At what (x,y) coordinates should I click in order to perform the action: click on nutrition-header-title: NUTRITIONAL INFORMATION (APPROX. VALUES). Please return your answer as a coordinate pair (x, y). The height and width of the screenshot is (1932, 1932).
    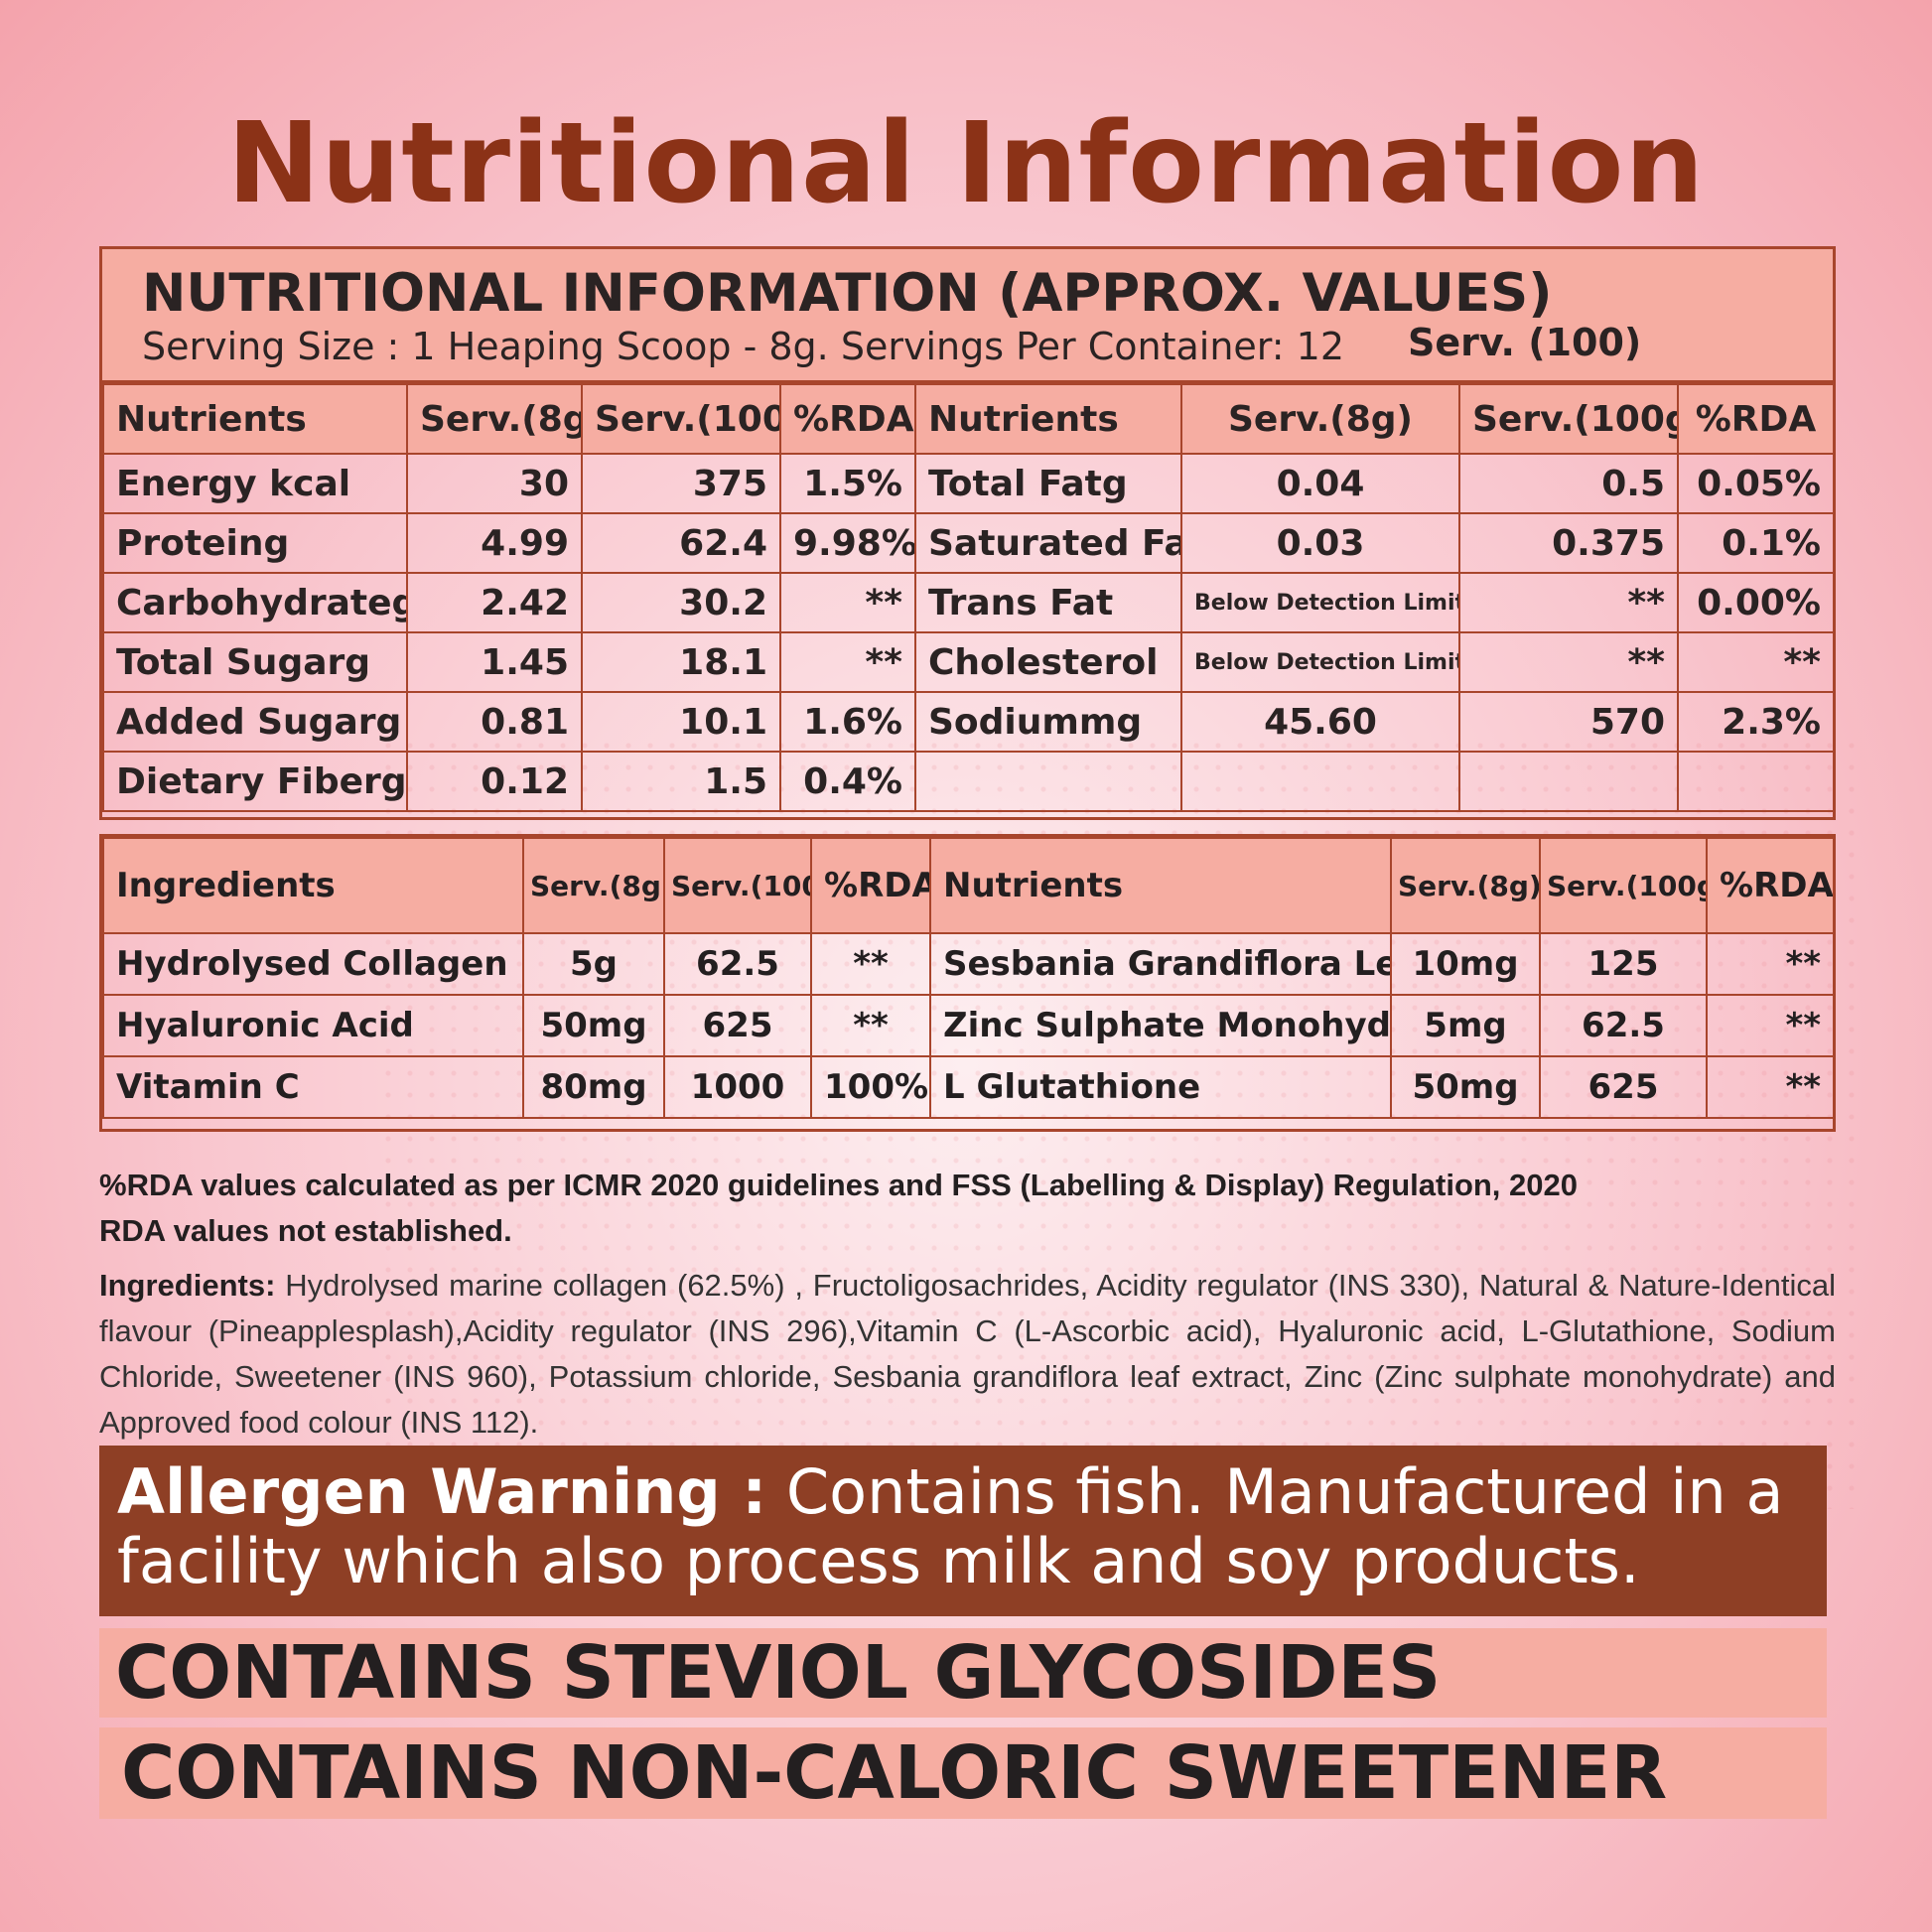
    Looking at the image, I should click on (848, 294).